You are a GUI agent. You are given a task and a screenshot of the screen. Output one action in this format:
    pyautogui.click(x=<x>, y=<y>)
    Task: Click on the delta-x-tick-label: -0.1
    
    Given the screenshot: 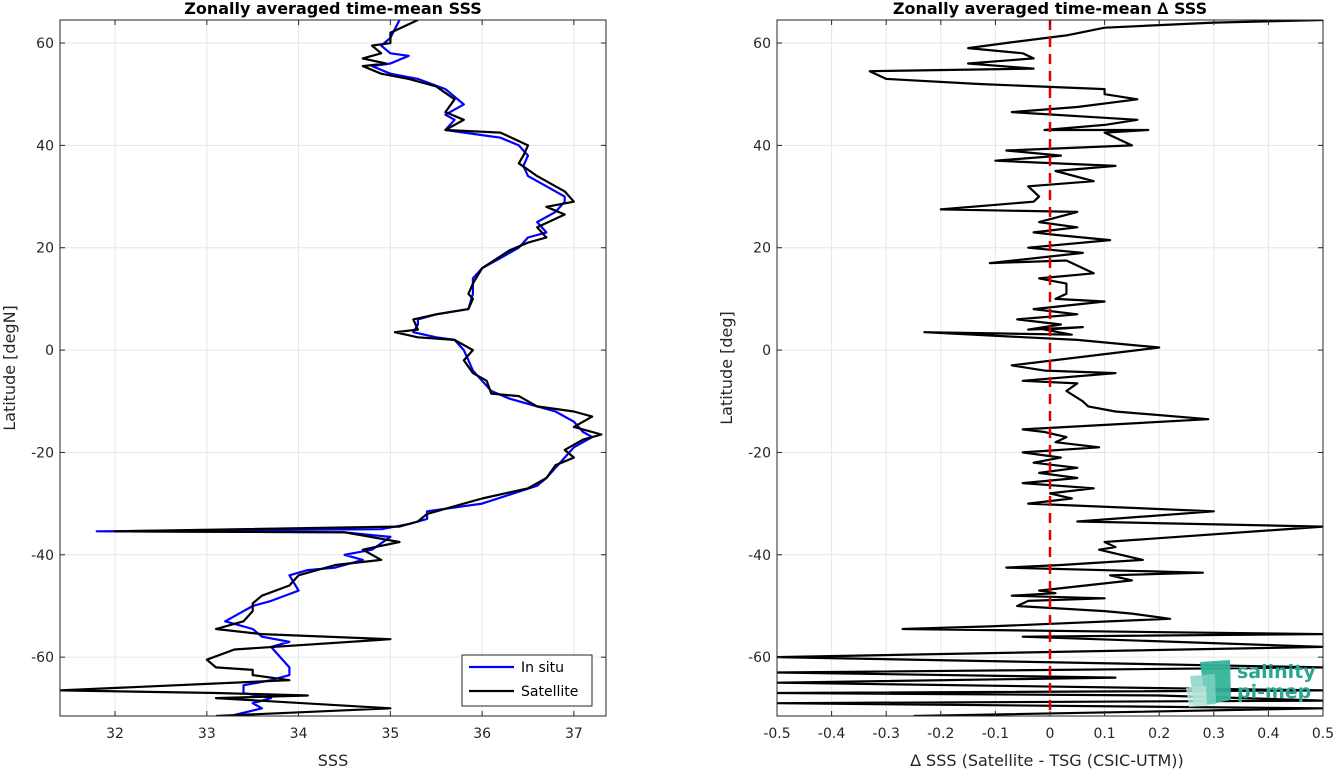 What is the action you would take?
    pyautogui.click(x=995, y=734)
    